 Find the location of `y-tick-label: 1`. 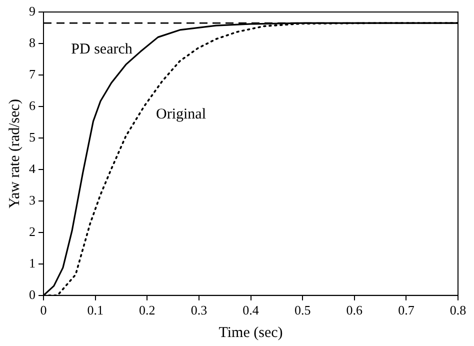

y-tick-label: 1 is located at coordinates (32, 262).